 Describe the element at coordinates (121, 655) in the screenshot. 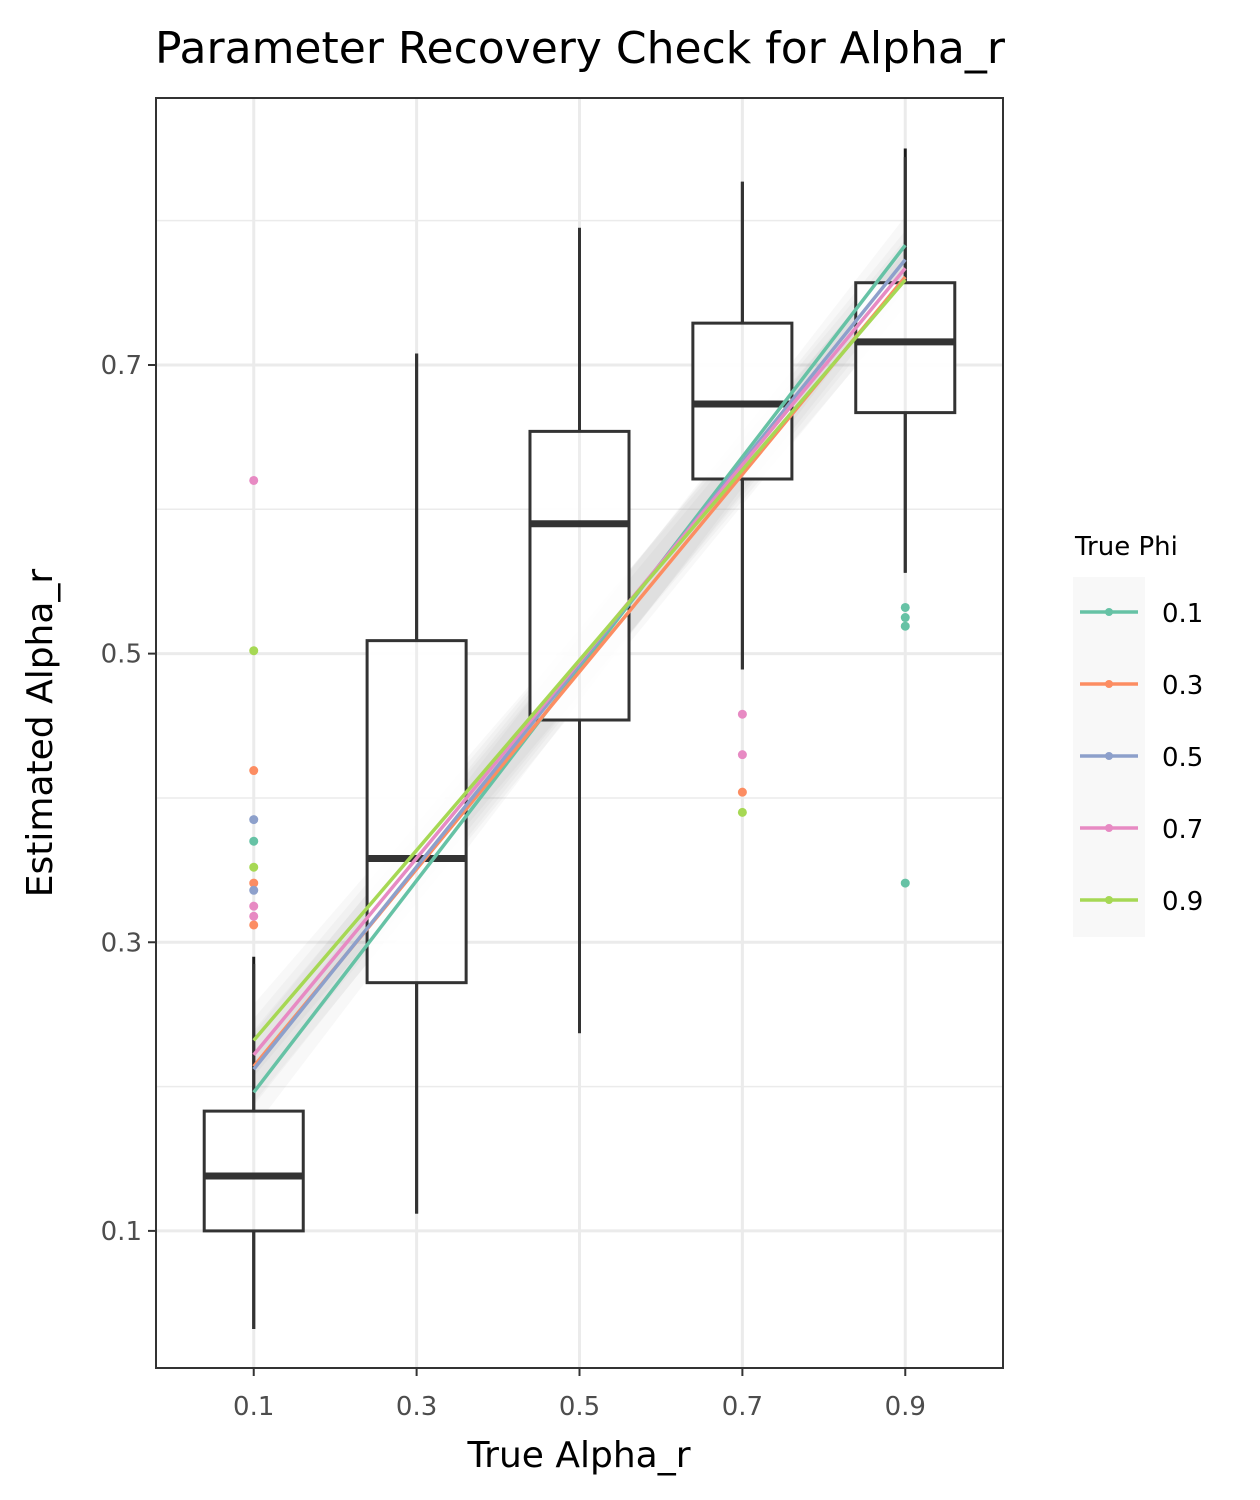

I see `y-tick-label: 0.5` at that location.